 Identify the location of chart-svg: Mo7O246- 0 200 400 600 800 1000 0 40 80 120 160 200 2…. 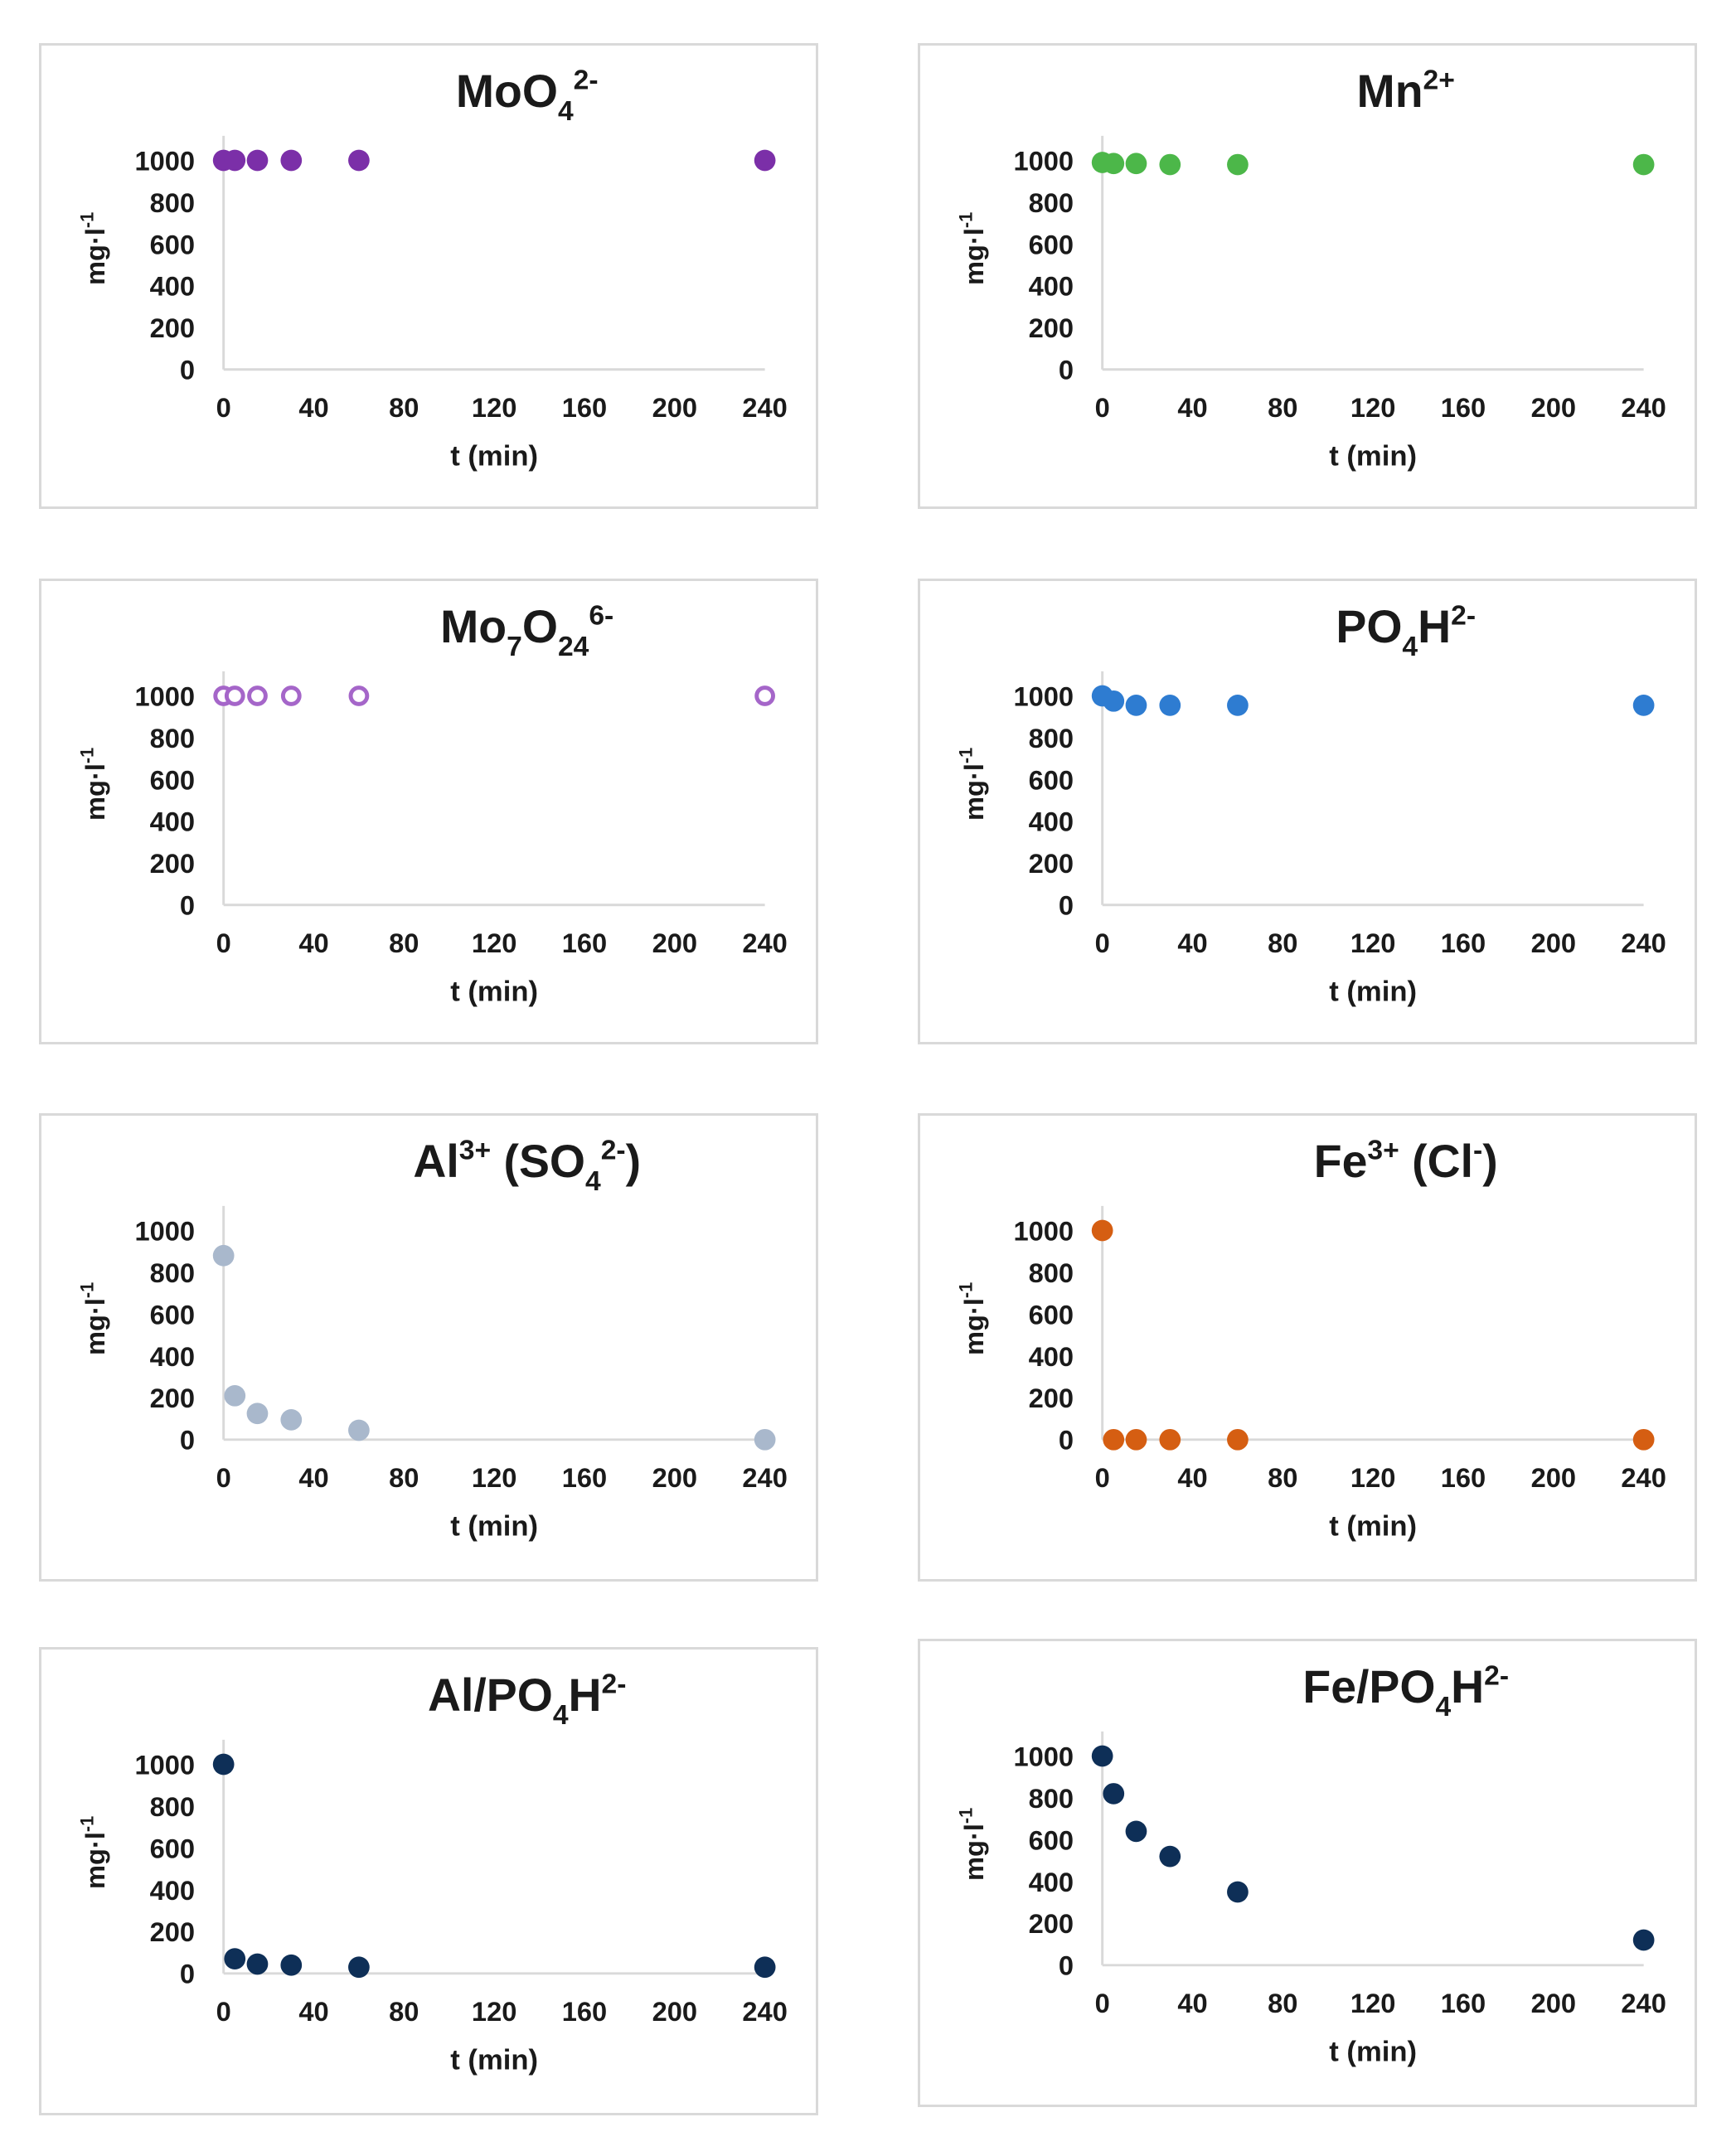
(431, 804).